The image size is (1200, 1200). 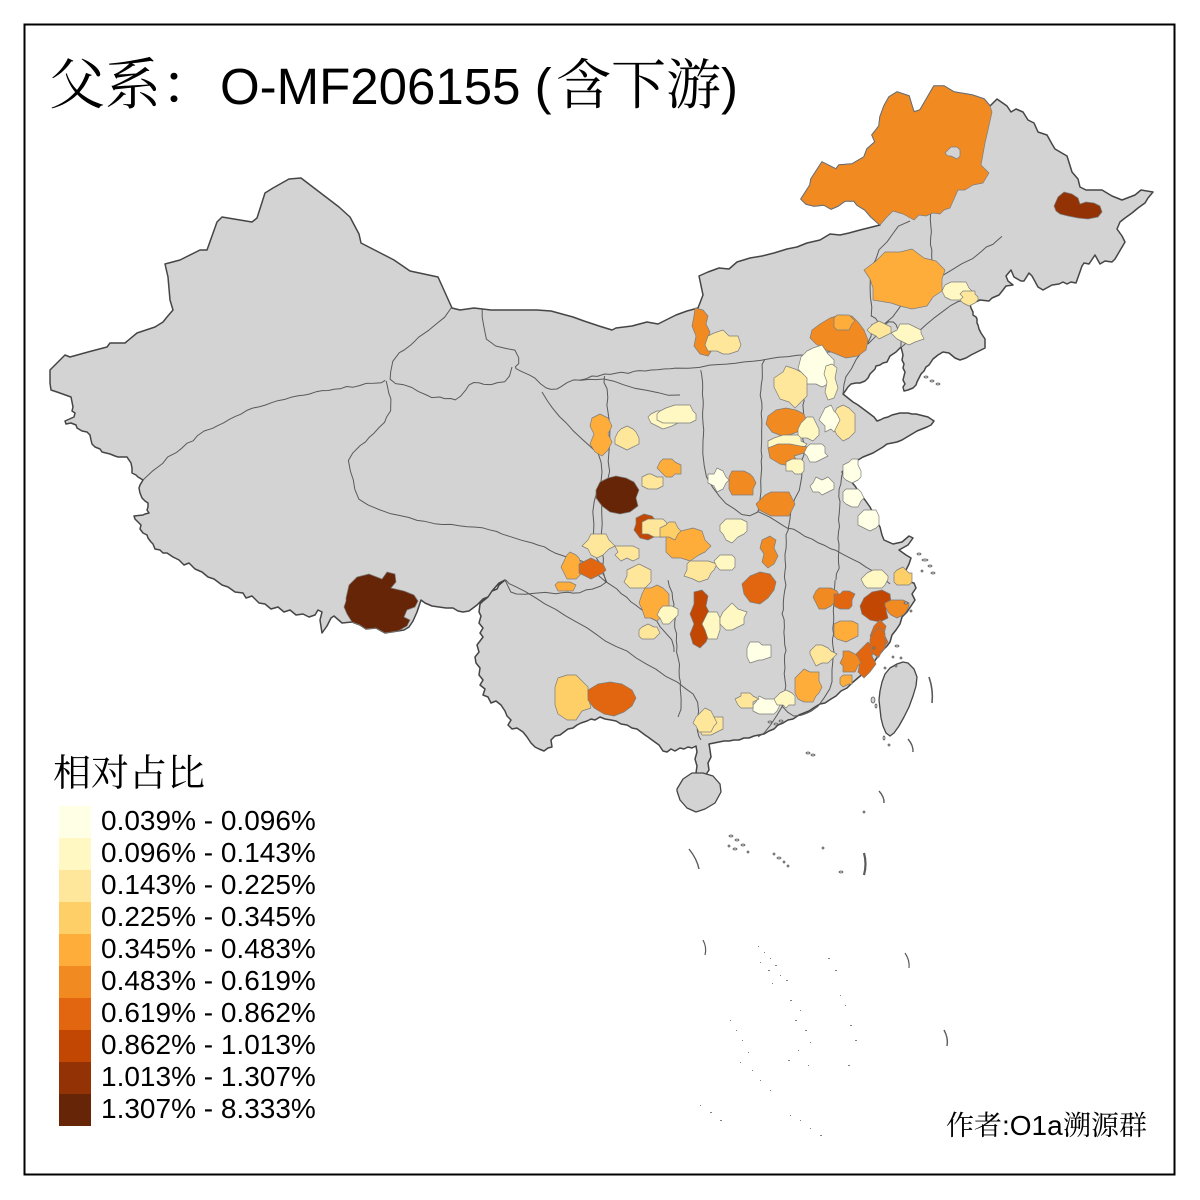 I want to click on svg-text: 0.619% - 0.862%, so click(x=208, y=1012).